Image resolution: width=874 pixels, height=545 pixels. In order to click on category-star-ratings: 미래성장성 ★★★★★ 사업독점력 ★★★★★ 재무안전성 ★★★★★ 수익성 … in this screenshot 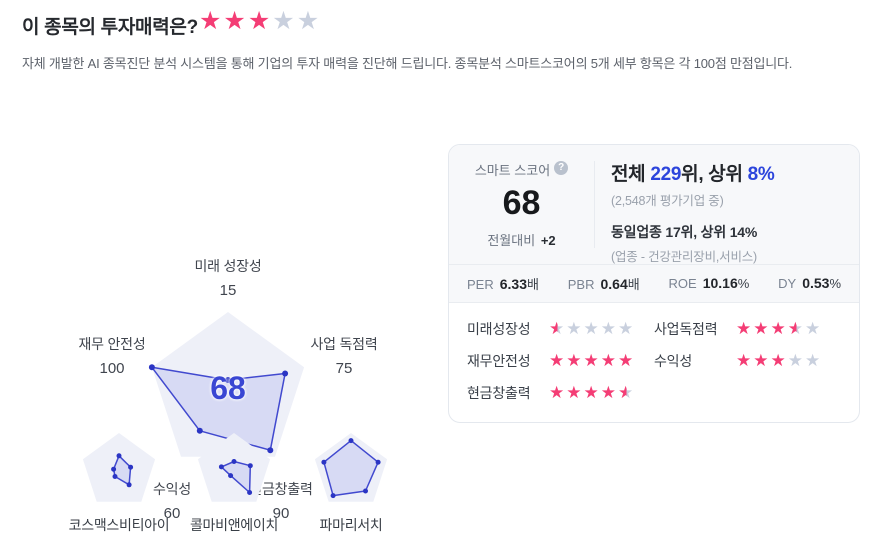, I will do `click(654, 353)`.